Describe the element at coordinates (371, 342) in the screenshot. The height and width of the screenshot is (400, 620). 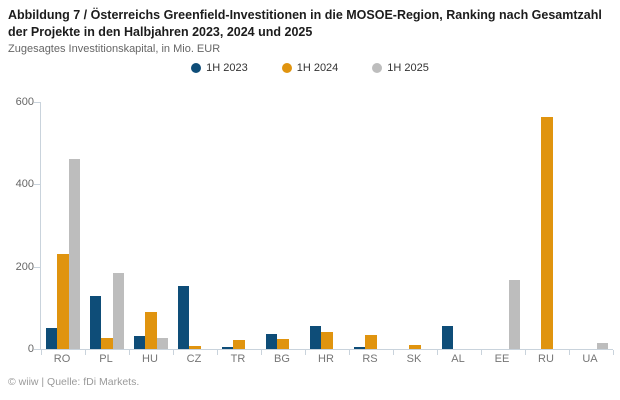
I see `bar-rs-1h-2024` at that location.